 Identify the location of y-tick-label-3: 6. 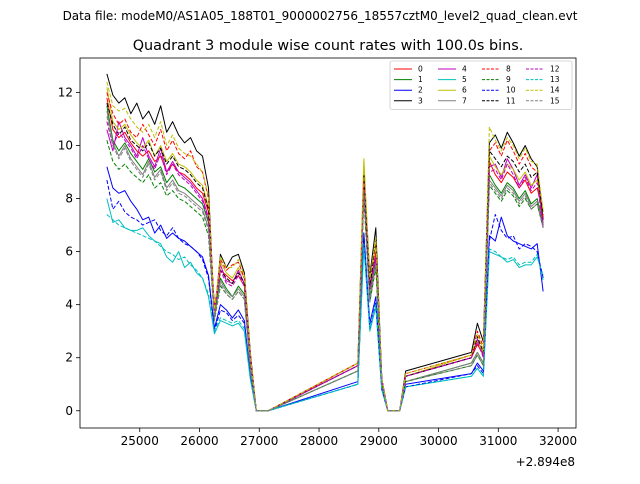
(69, 252).